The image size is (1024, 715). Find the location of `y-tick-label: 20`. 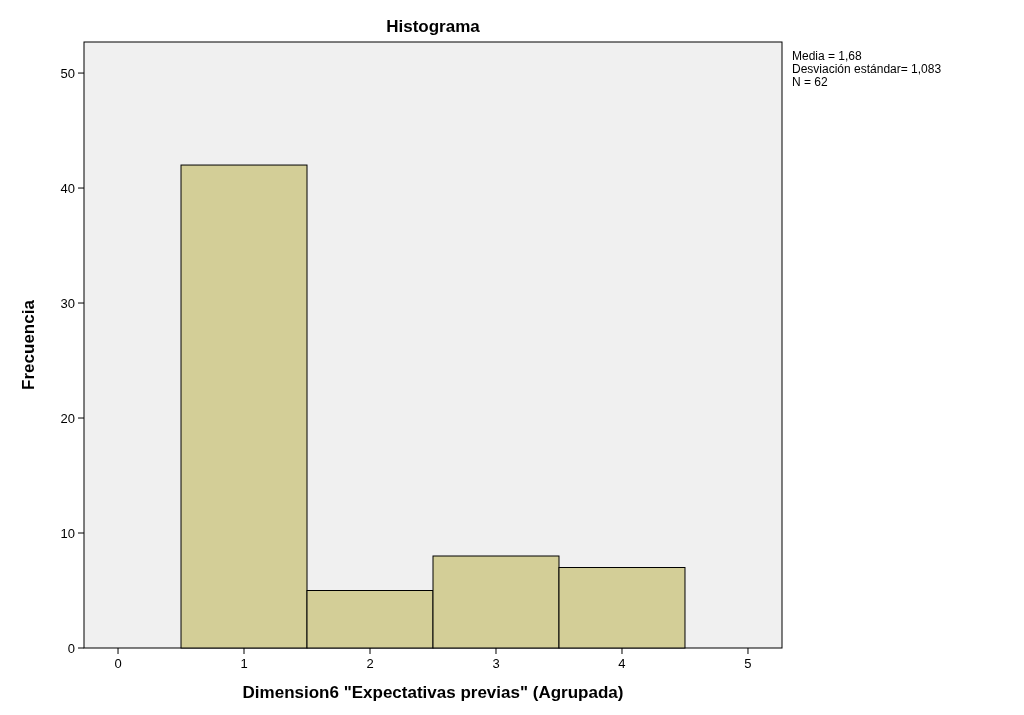

y-tick-label: 20 is located at coordinates (67, 418).